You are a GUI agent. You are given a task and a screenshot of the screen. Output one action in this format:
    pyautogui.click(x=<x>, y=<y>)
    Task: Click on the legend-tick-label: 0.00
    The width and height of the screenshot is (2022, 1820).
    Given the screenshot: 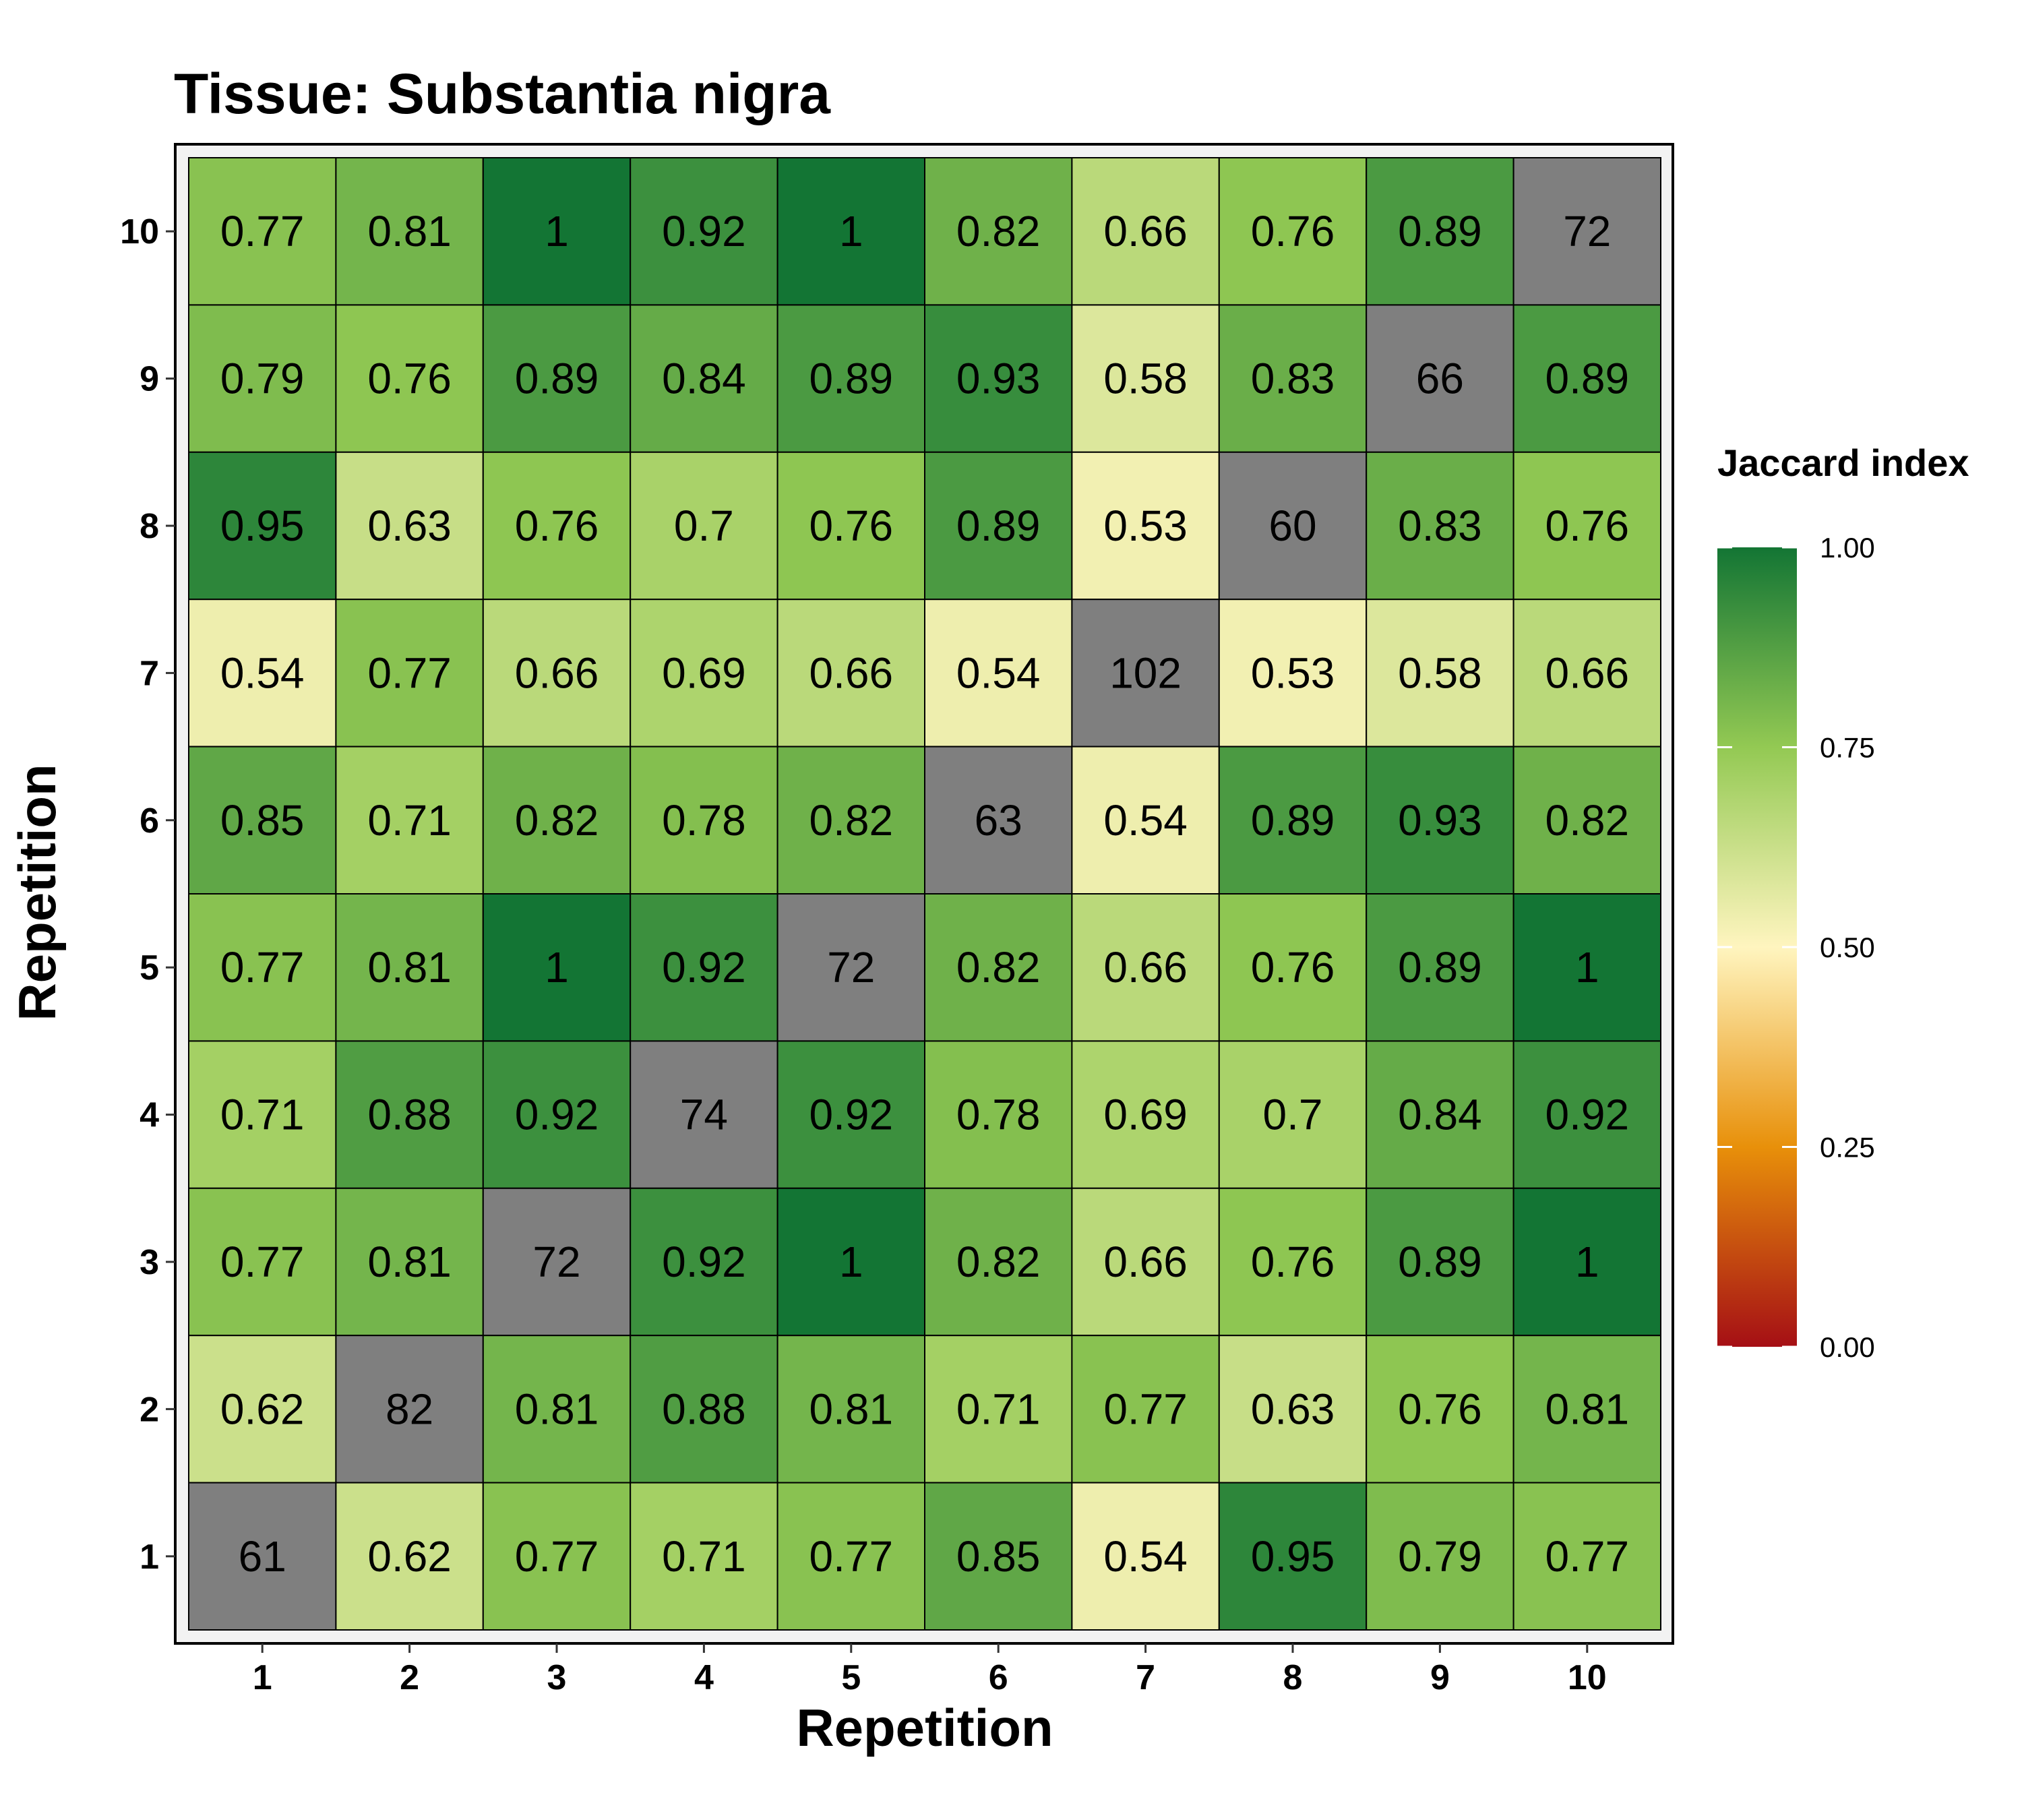 What is the action you would take?
    pyautogui.click(x=1847, y=1347)
    